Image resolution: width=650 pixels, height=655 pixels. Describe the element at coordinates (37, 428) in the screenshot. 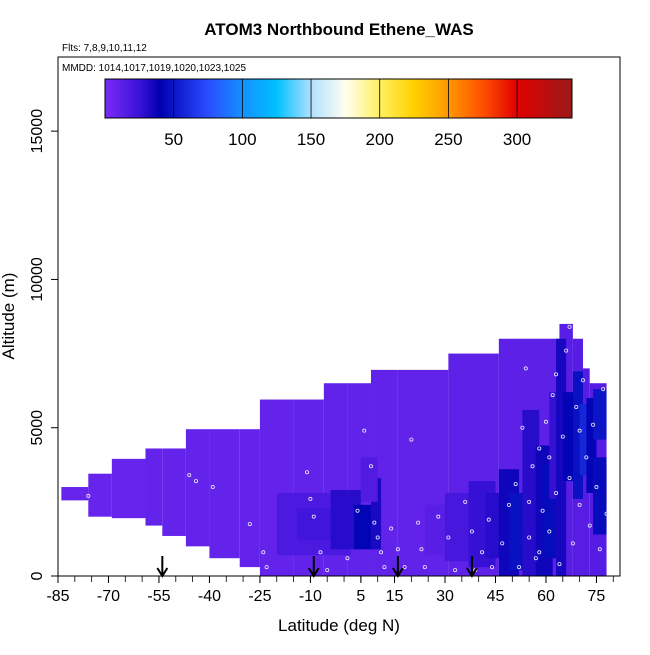

I see `y-axis-tick-label: 5000` at that location.